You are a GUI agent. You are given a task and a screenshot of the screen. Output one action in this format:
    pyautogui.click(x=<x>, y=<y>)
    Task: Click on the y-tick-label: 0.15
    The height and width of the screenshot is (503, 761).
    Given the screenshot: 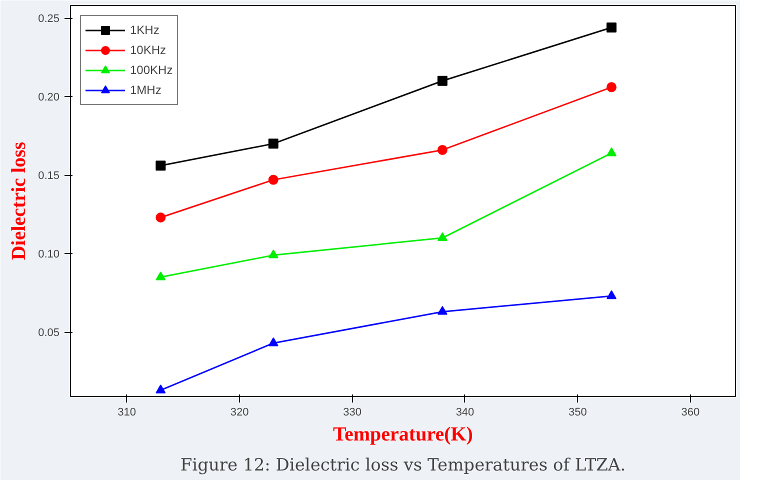 What is the action you would take?
    pyautogui.click(x=49, y=176)
    